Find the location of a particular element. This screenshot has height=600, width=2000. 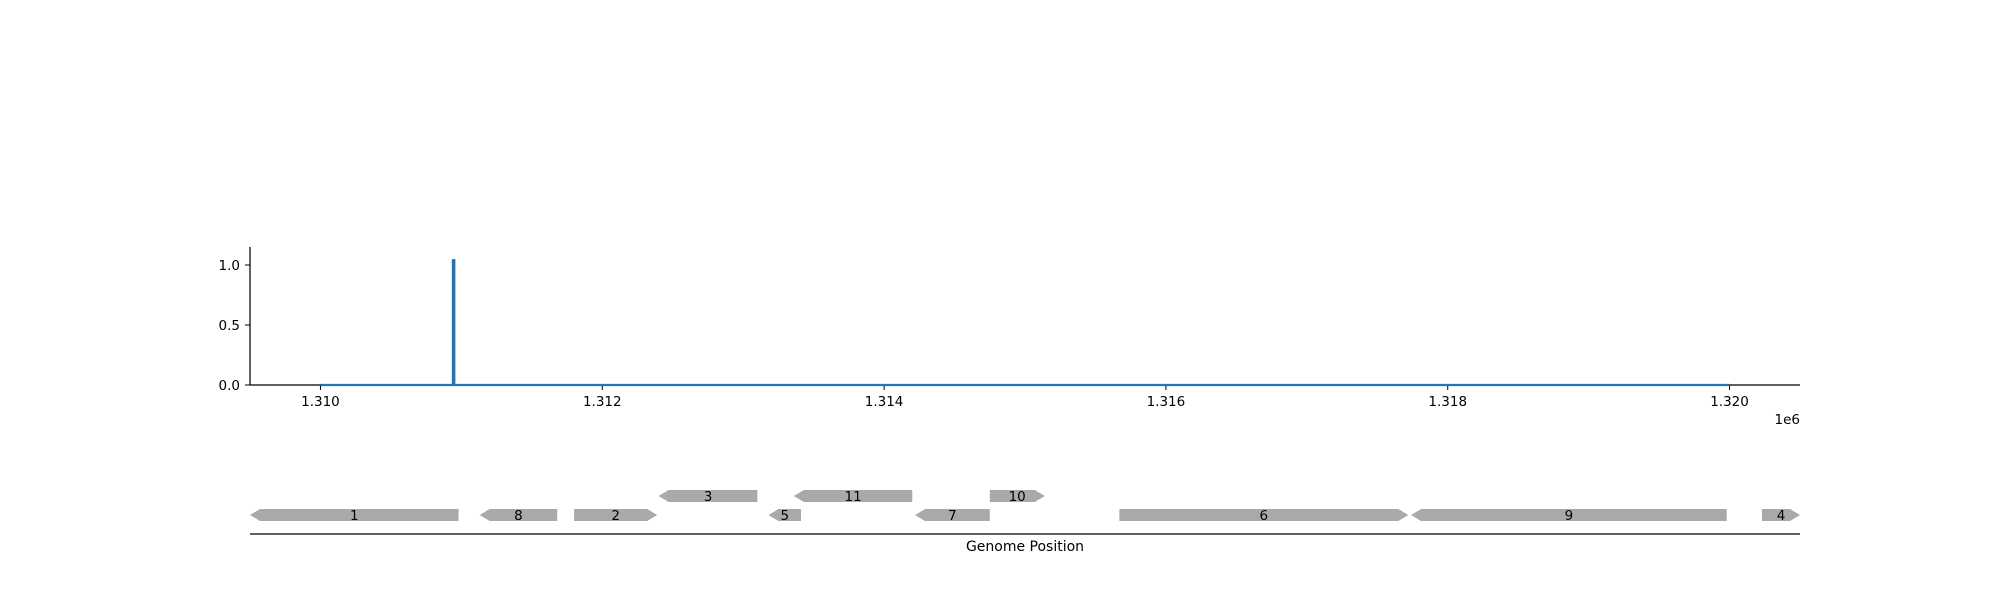

gene-label: 8 is located at coordinates (518, 516).